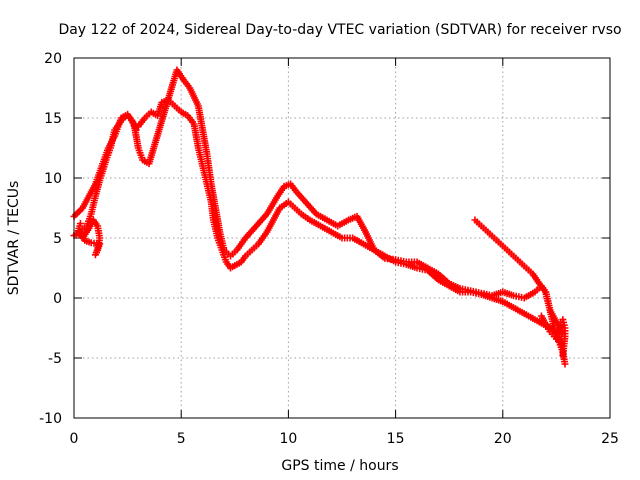 Image resolution: width=640 pixels, height=480 pixels. What do you see at coordinates (396, 439) in the screenshot?
I see `x-tick-label: 15` at bounding box center [396, 439].